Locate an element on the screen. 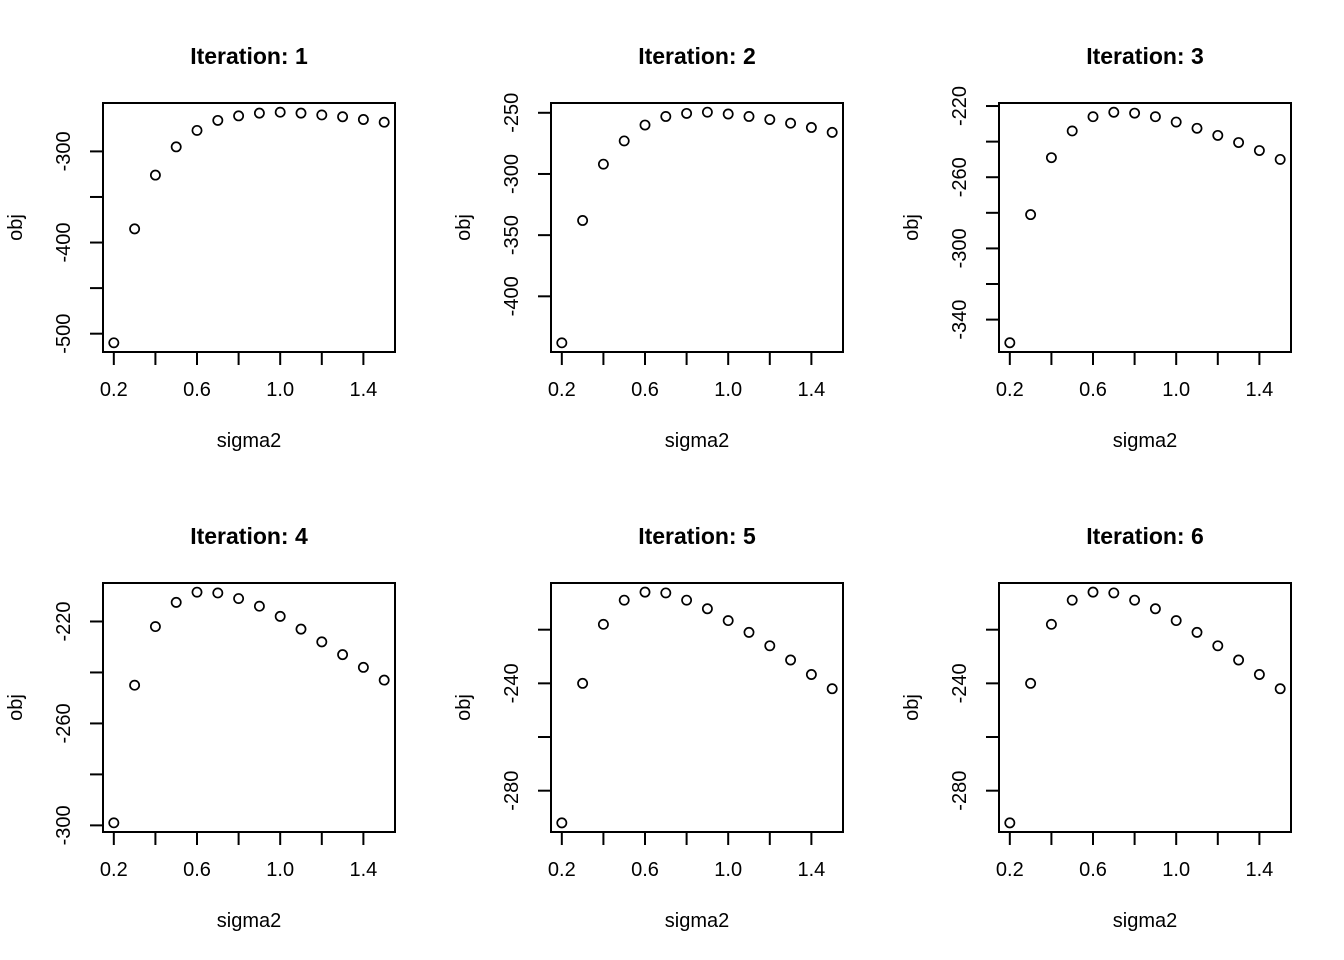 Image resolution: width=1344 pixels, height=960 pixels. y-tick-label: -220 is located at coordinates (64, 621).